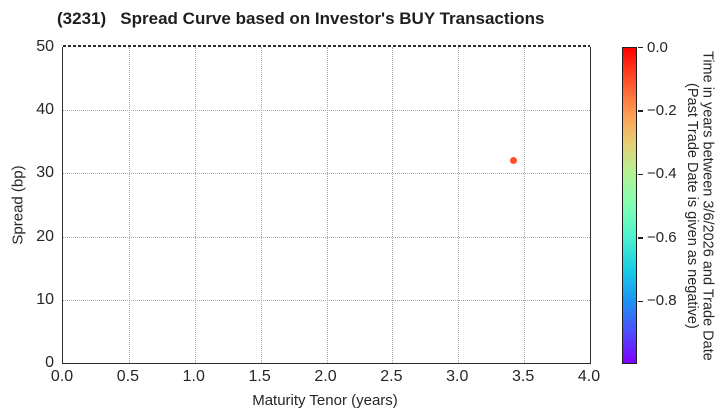  I want to click on data-point, so click(514, 161).